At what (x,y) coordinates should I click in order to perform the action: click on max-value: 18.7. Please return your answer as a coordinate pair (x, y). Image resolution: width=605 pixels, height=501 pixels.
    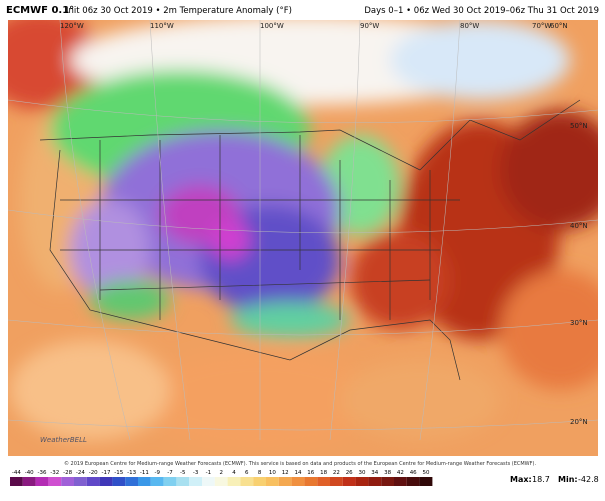
    Looking at the image, I should click on (541, 479).